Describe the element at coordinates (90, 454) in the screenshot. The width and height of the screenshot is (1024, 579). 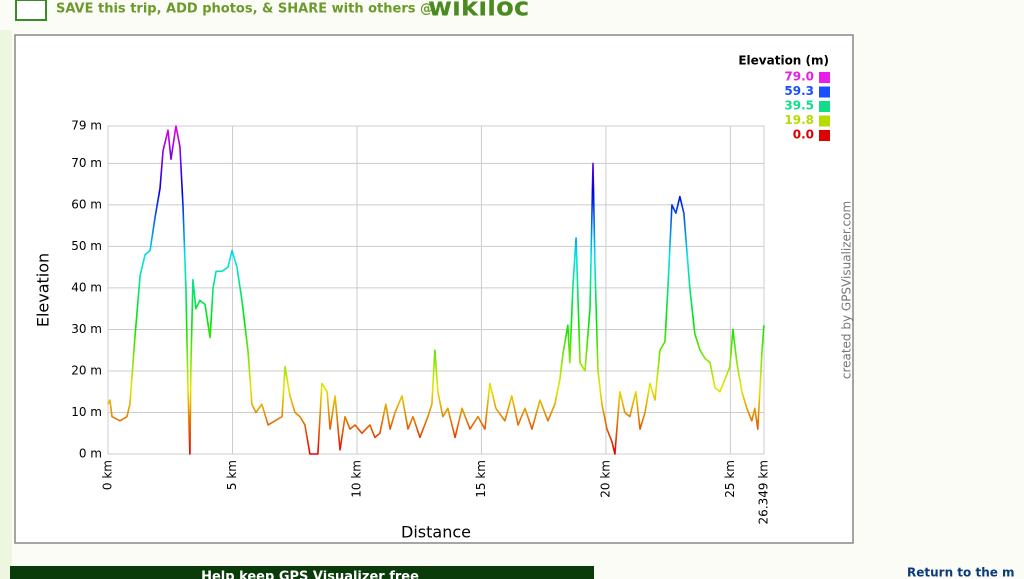
I see `y-tick-label: 0 m` at that location.